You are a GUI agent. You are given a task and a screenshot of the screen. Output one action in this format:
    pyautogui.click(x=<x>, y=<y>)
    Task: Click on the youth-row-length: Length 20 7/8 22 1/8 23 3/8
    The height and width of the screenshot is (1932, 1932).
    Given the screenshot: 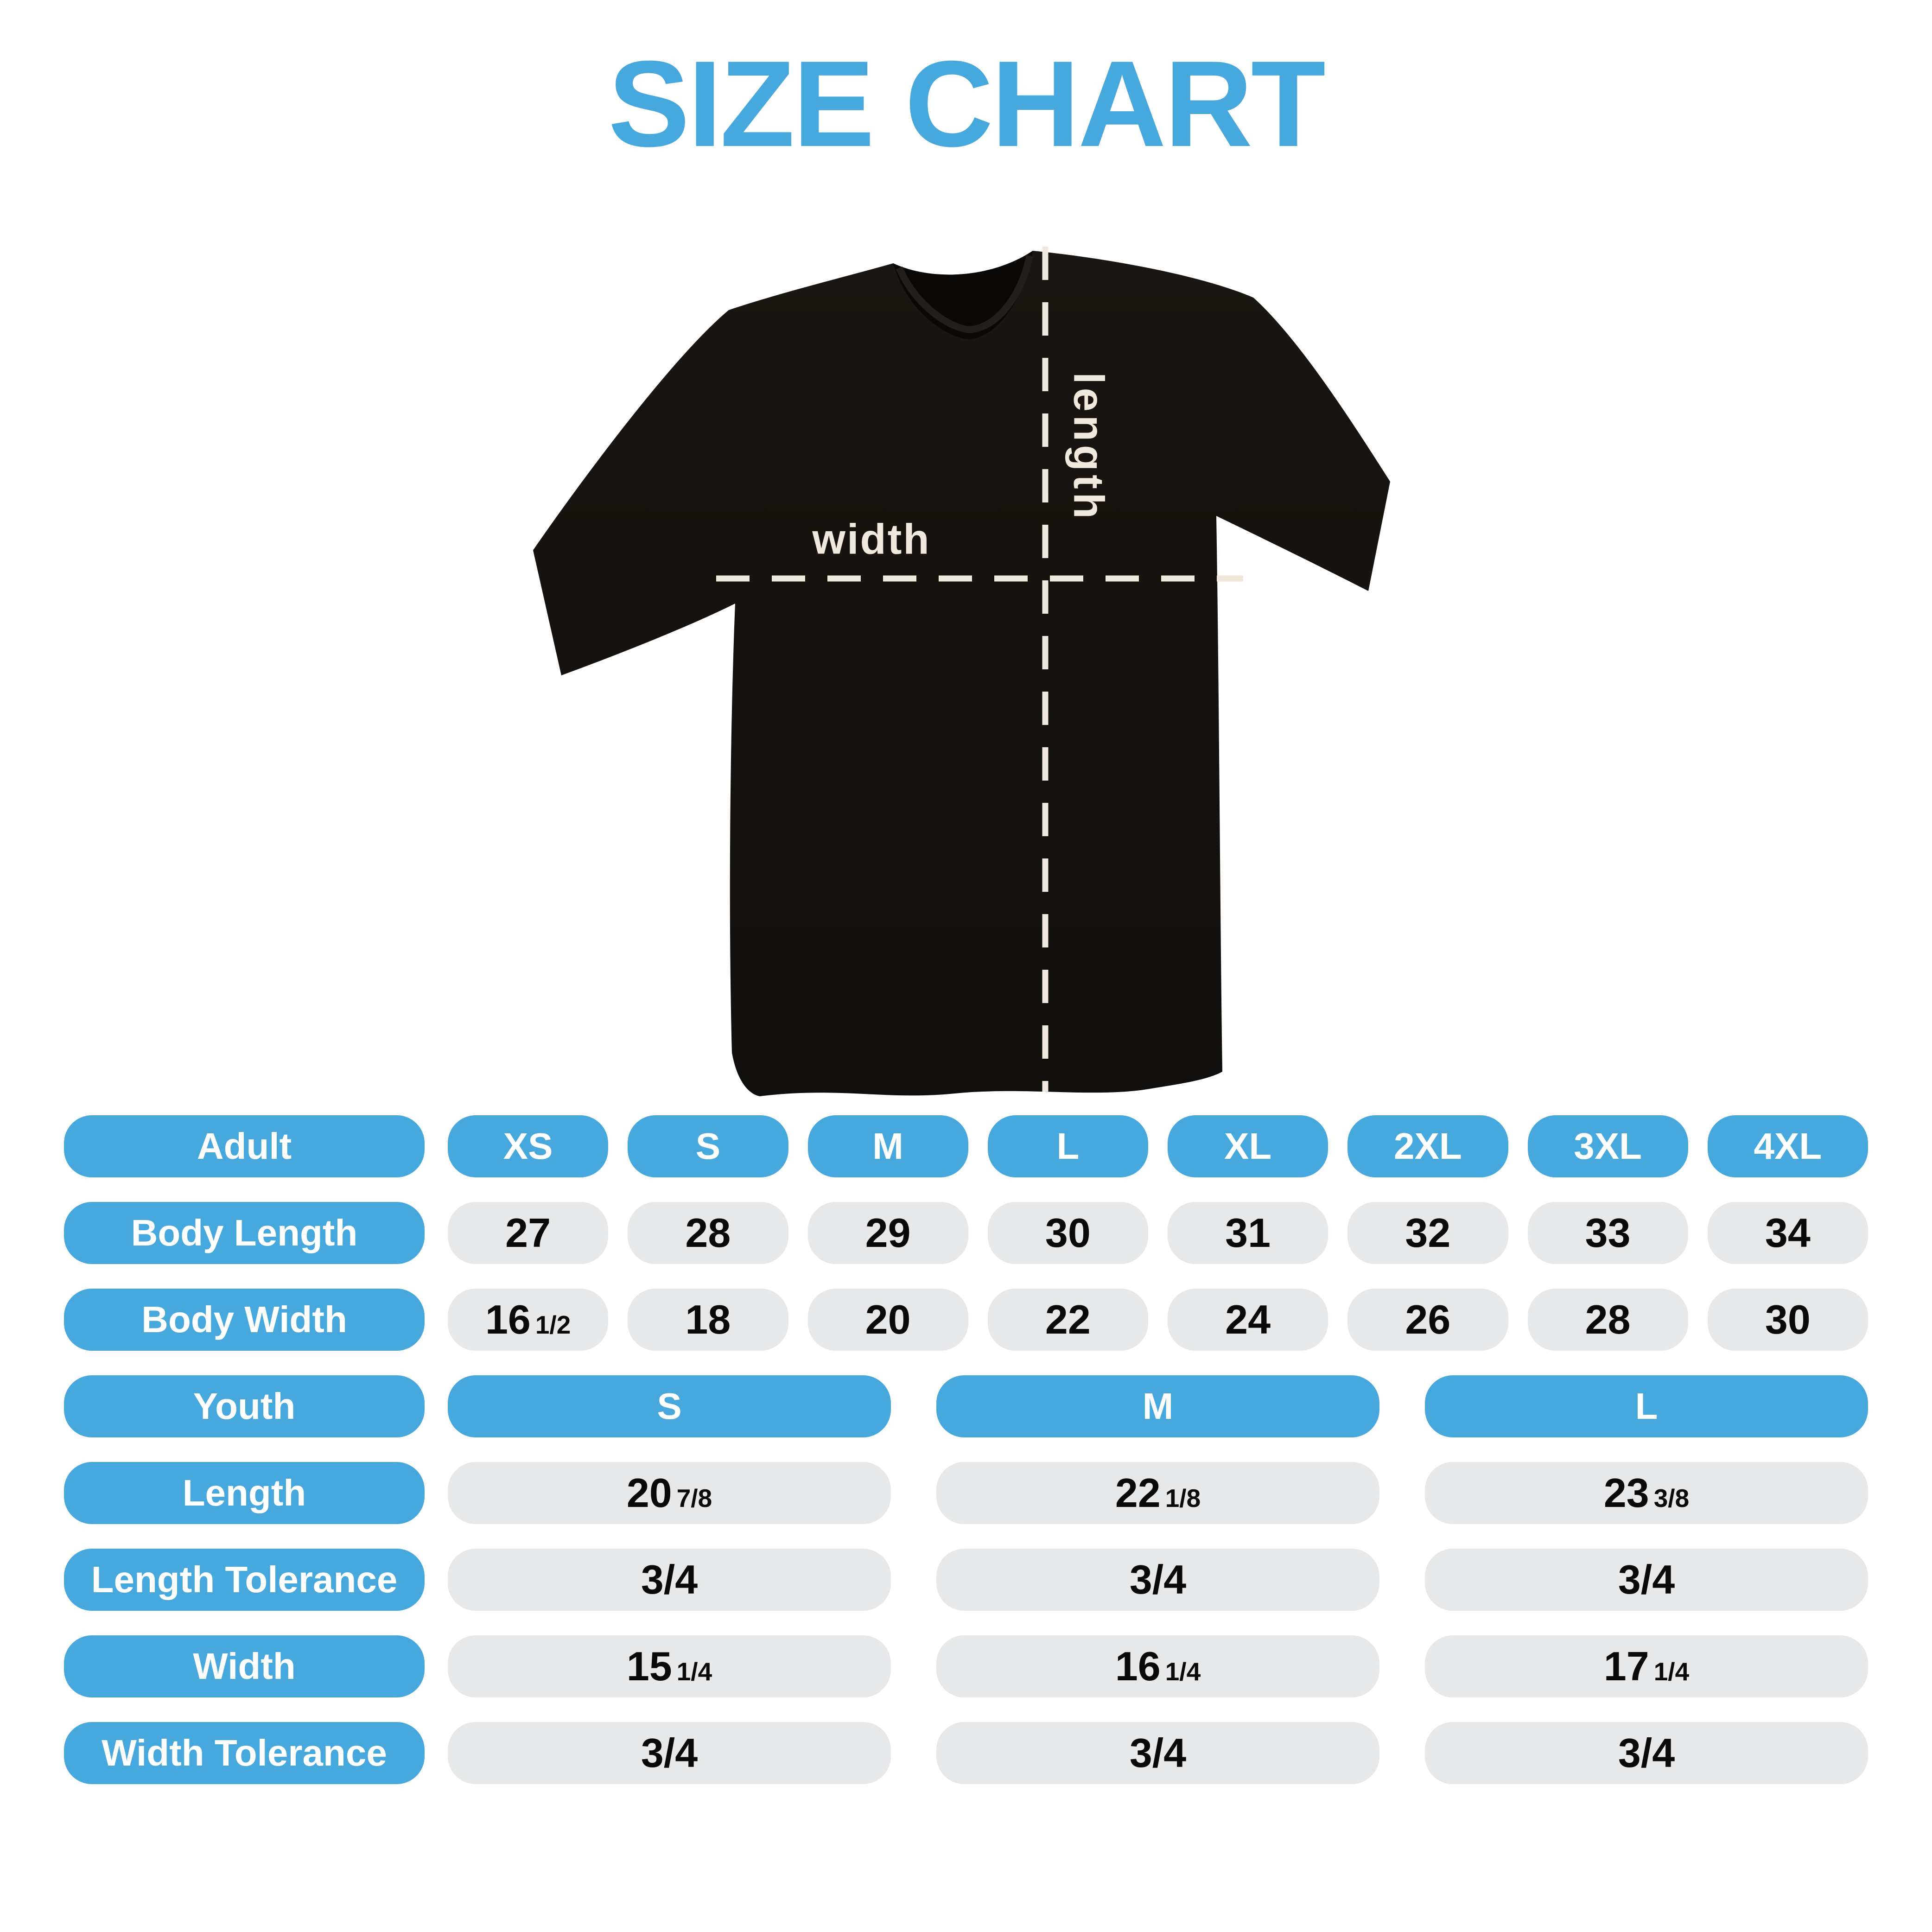 What is the action you would take?
    pyautogui.click(x=966, y=1493)
    